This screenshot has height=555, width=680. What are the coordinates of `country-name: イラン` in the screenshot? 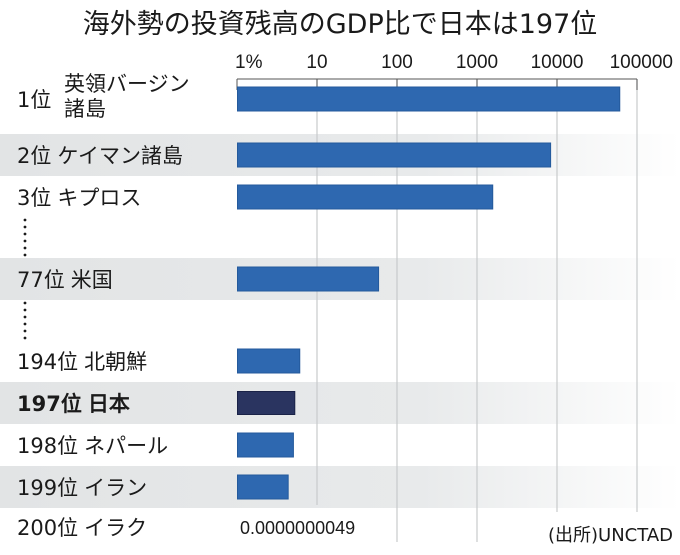 It's located at (115, 488).